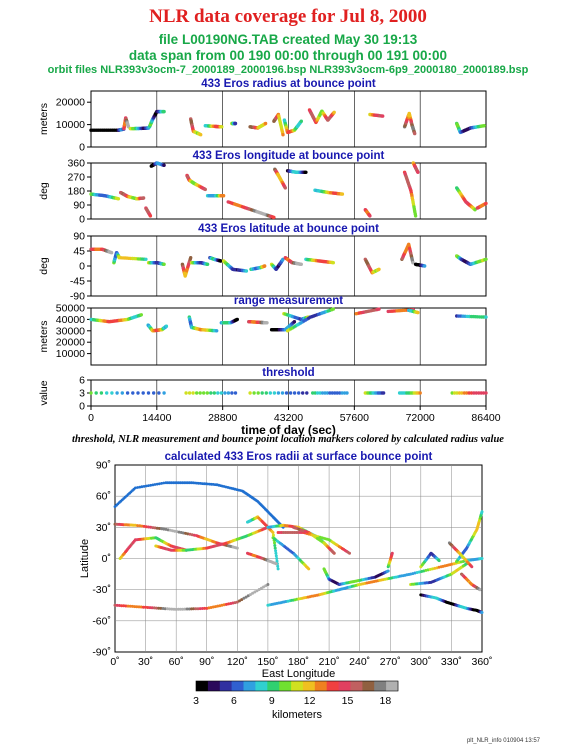  I want to click on file-info: file L00190NG.TAB created May 30 19:13, so click(288, 39).